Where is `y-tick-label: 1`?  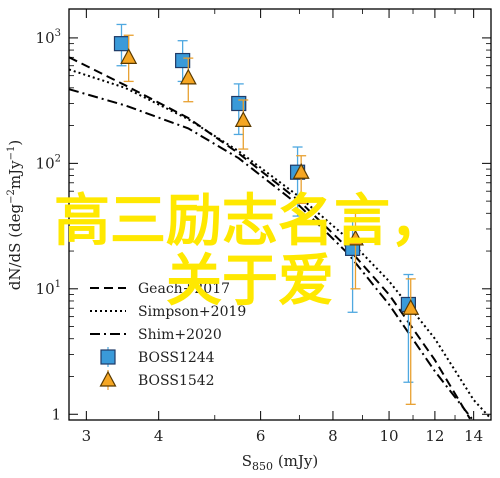 y-tick-label: 1 is located at coordinates (56, 414).